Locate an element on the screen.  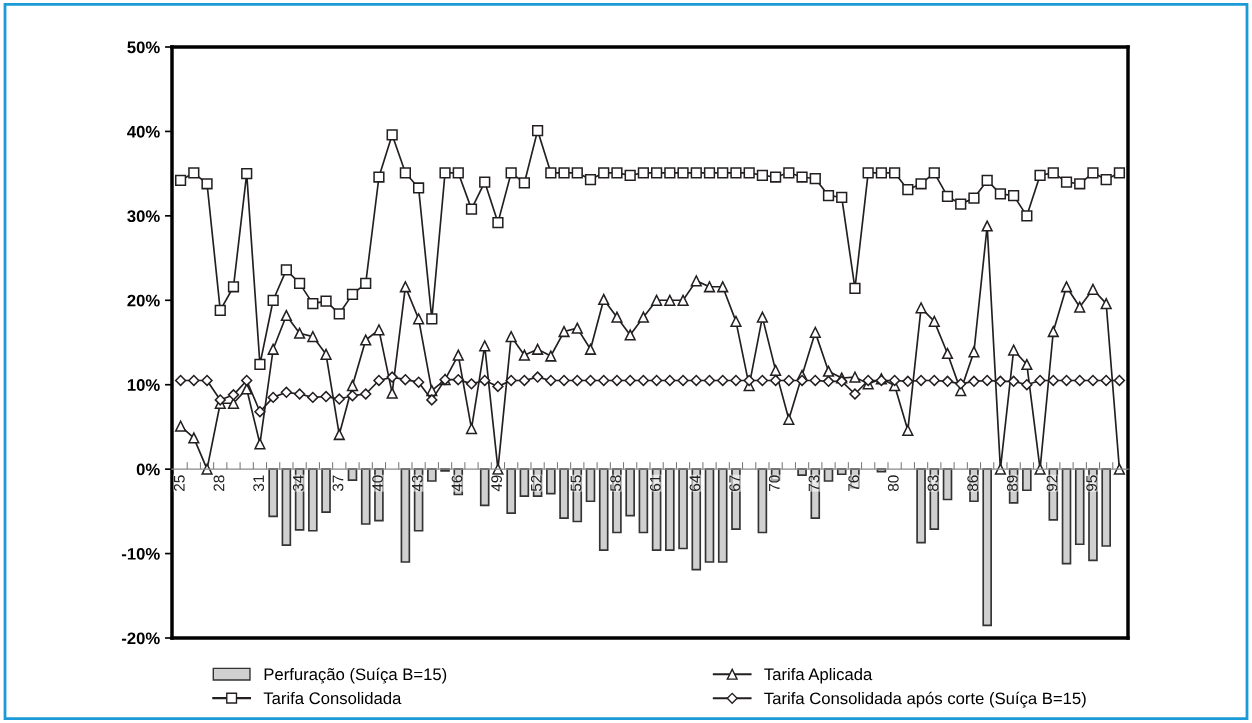
legend-label: Perfuração (Suíça B=15) is located at coordinates (355, 675).